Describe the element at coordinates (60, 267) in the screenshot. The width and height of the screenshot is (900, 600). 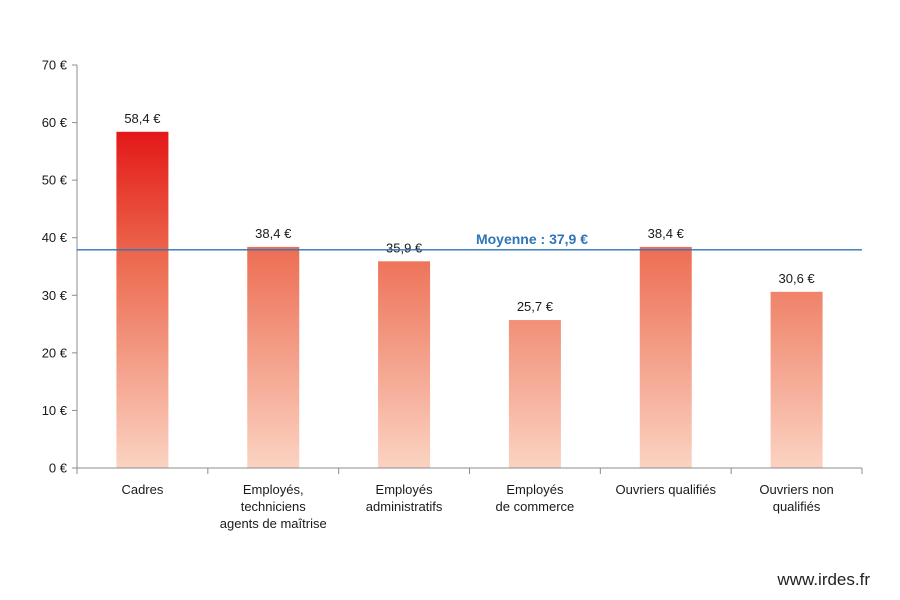
I see `y-axis: 0 € 10 € 20 € 30 € 40 € 50 € 60 € 70 €` at that location.